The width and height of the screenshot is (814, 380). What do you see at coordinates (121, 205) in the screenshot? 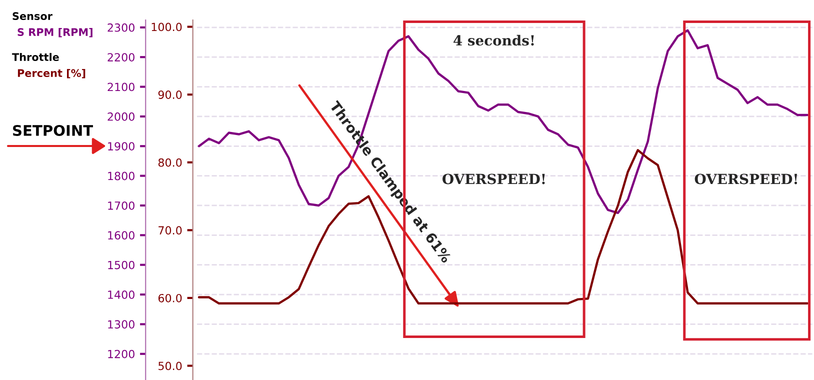
I see `y-tick-label: 1700` at bounding box center [121, 205].